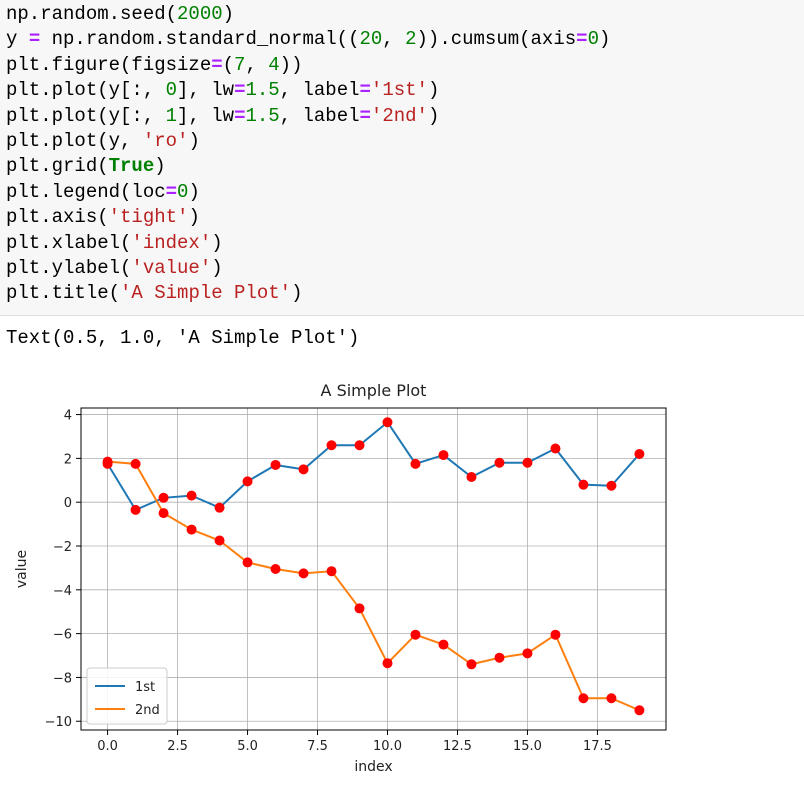  I want to click on code-token: '1st', so click(399, 90).